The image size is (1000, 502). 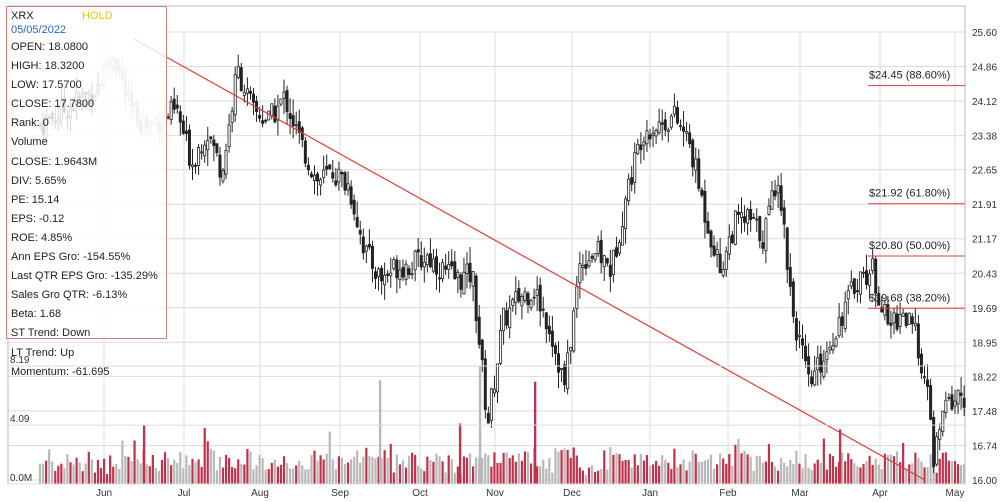 What do you see at coordinates (54, 161) in the screenshot?
I see `stat-line: CLOSE: 1.9643M` at bounding box center [54, 161].